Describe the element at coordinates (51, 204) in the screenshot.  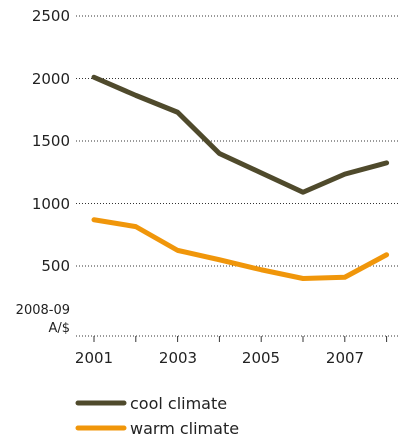
I see `y-tick-label-1000: 1000` at that location.